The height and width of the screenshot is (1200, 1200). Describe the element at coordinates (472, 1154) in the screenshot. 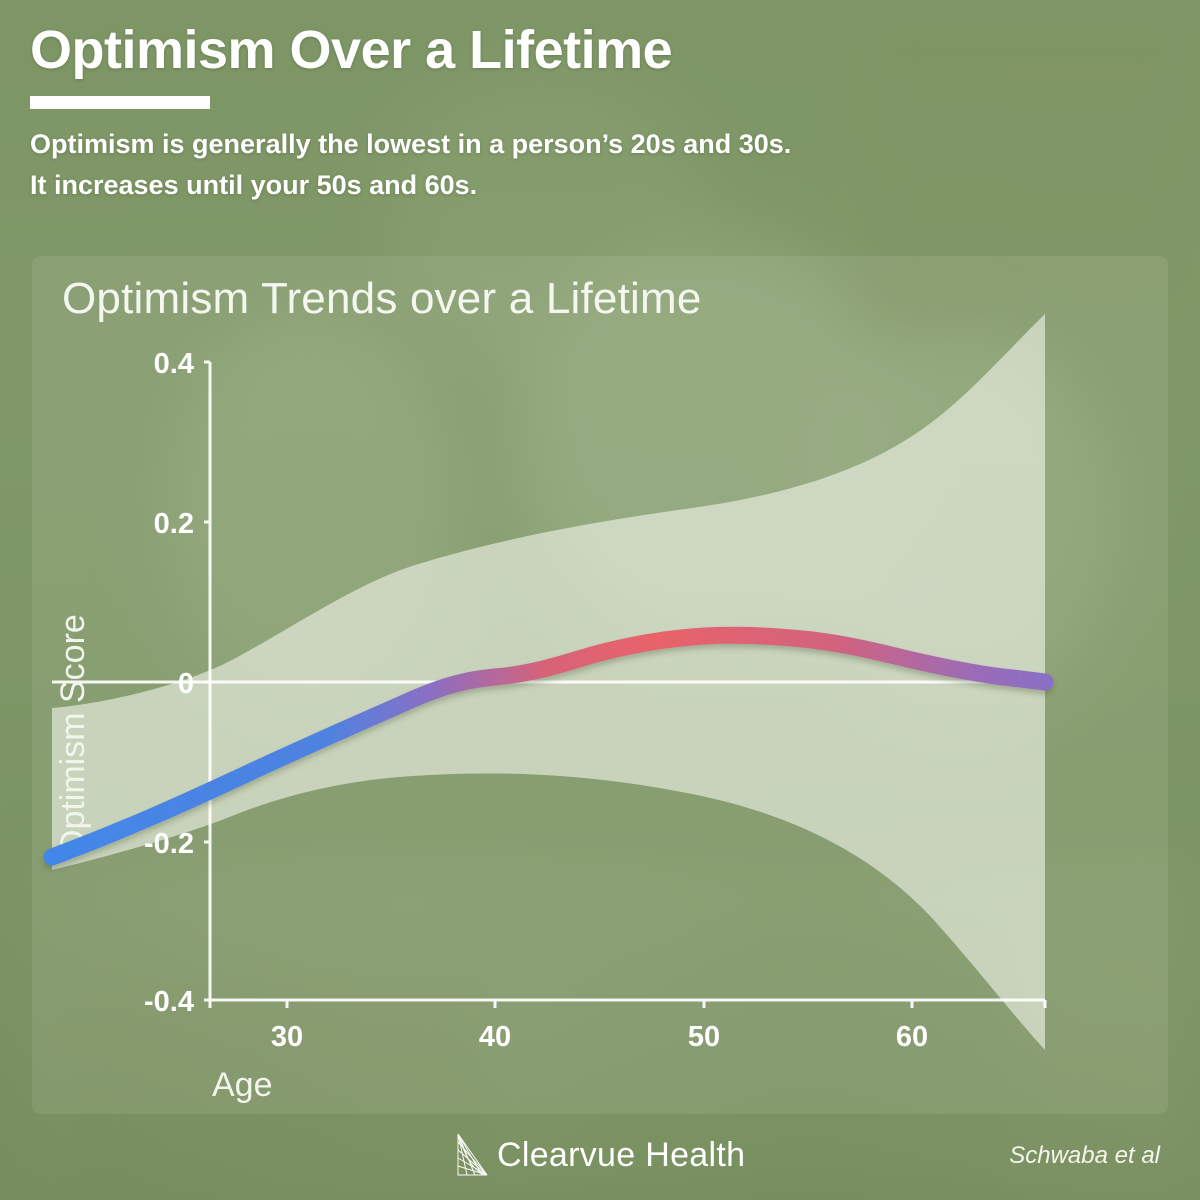

I see `decay-curve-grid-logo-icon` at that location.